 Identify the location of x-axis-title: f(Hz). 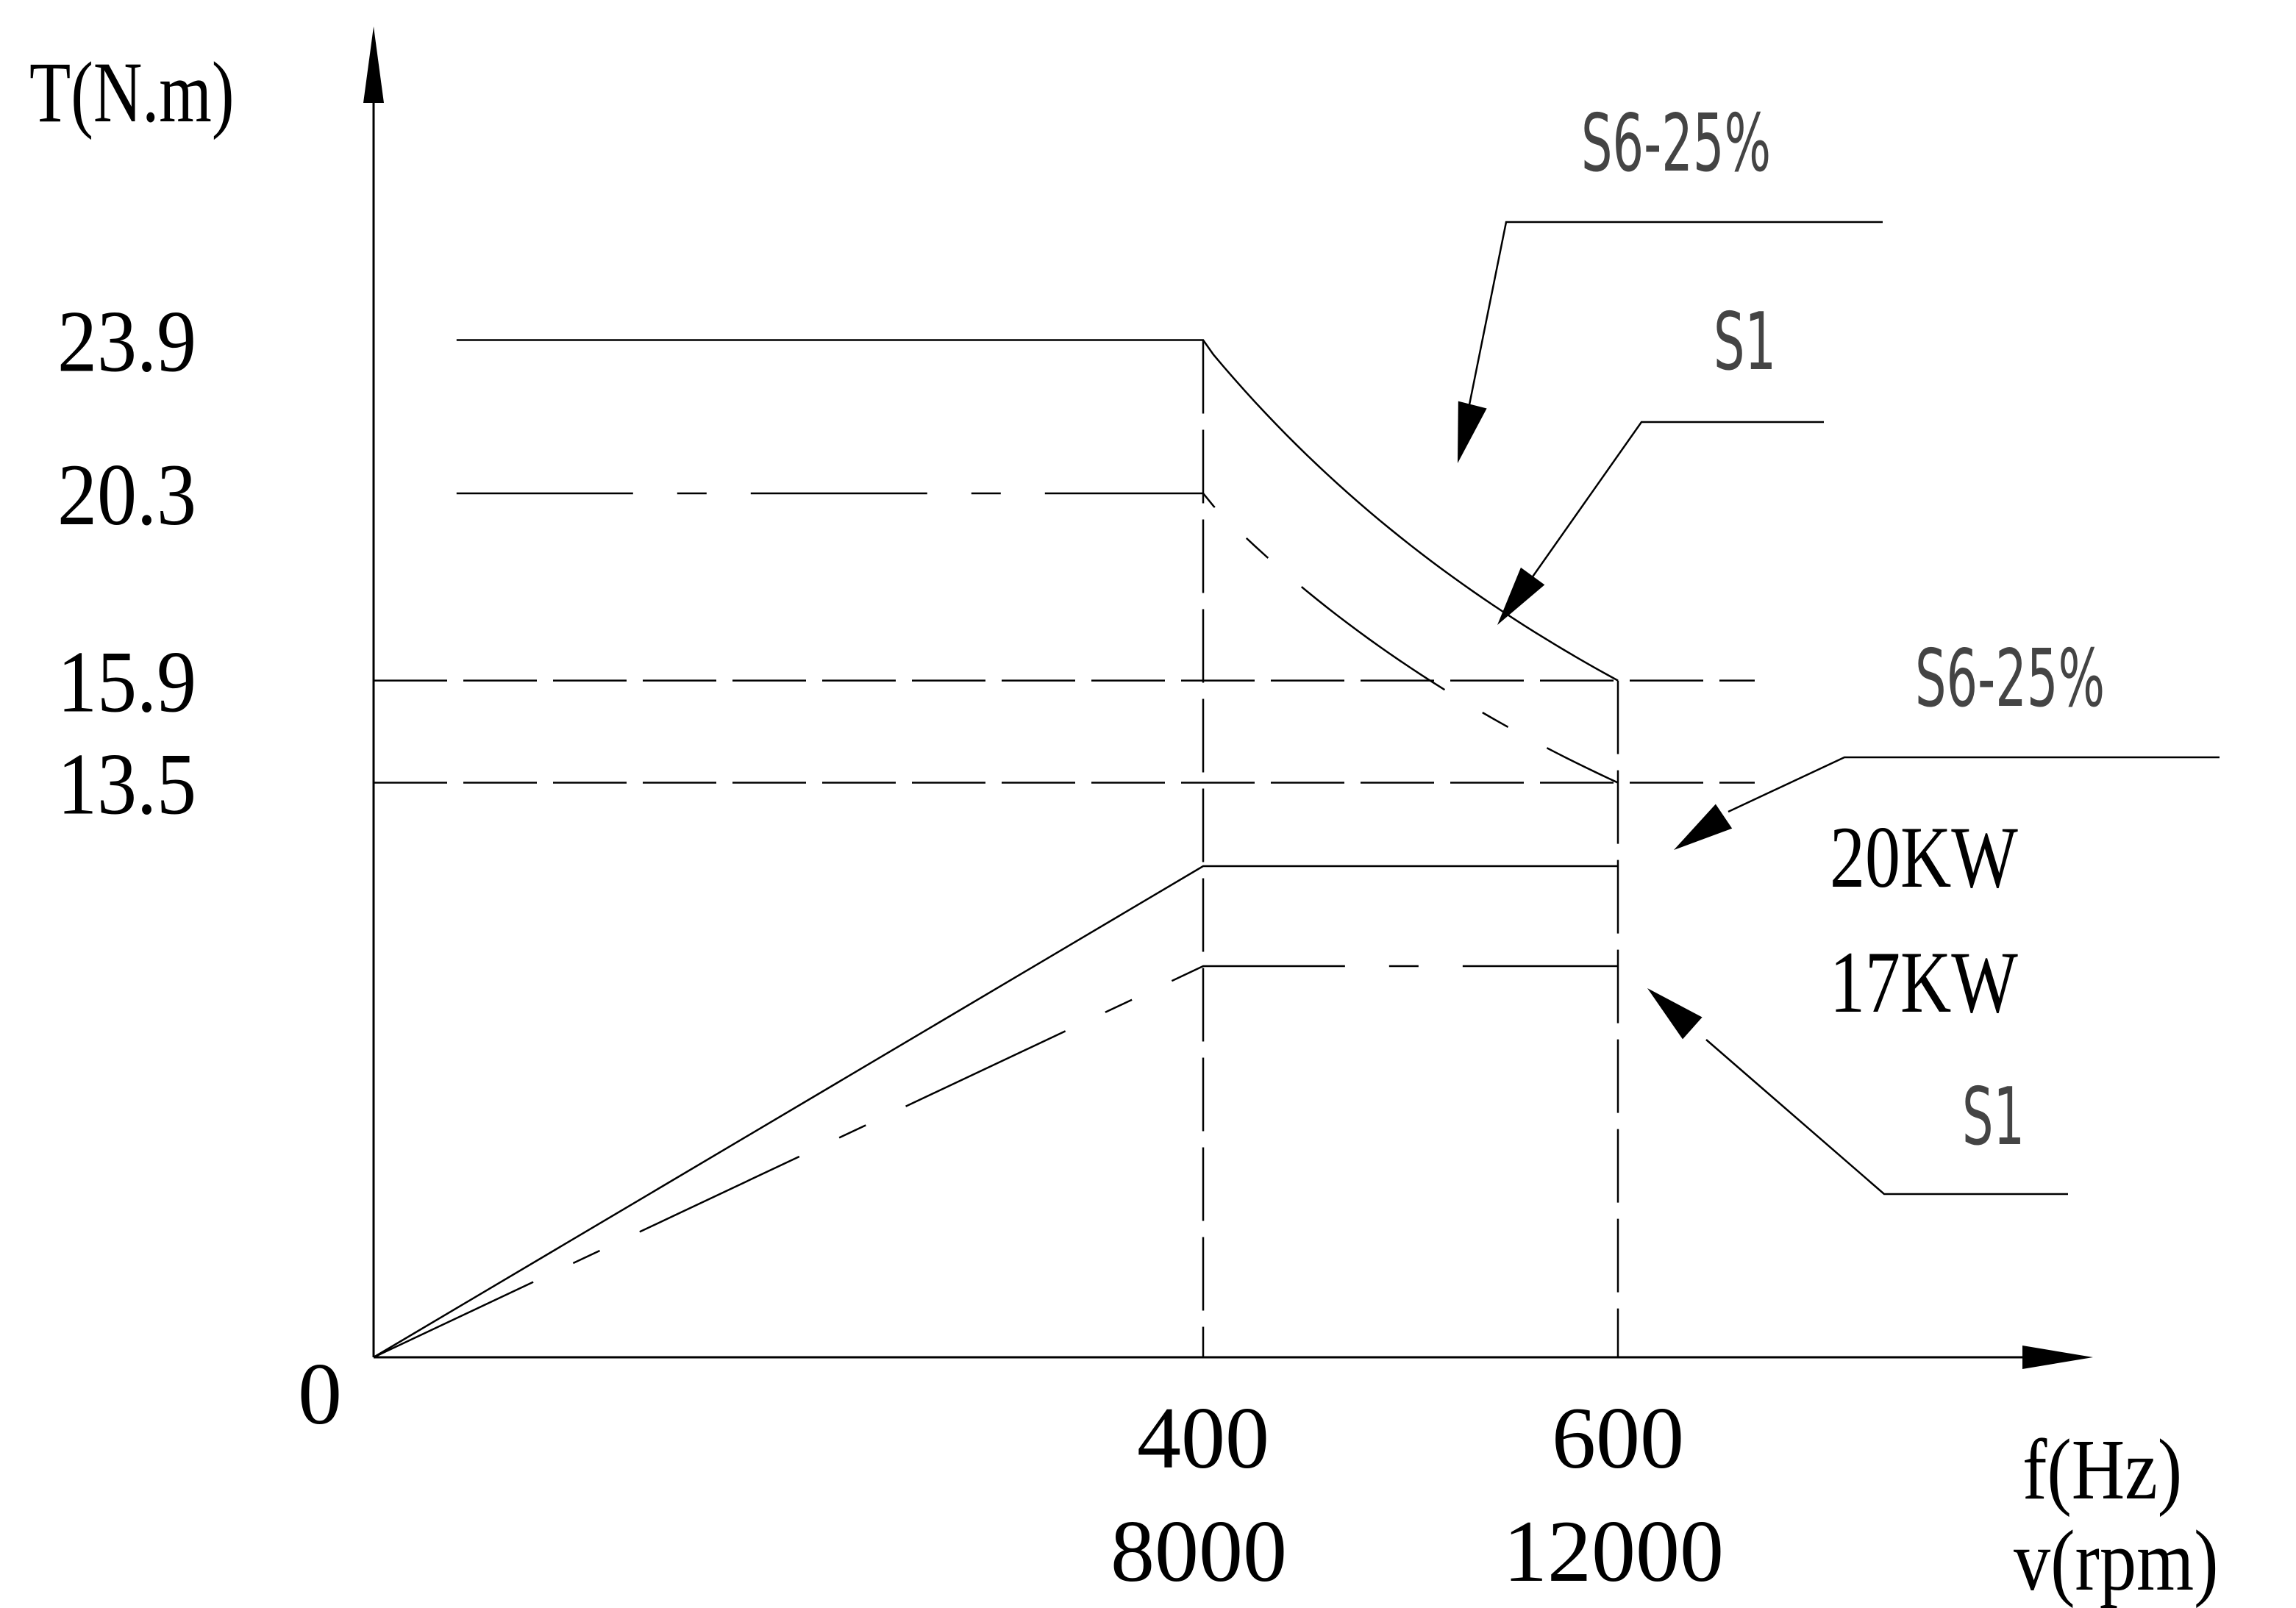
(2102, 1469).